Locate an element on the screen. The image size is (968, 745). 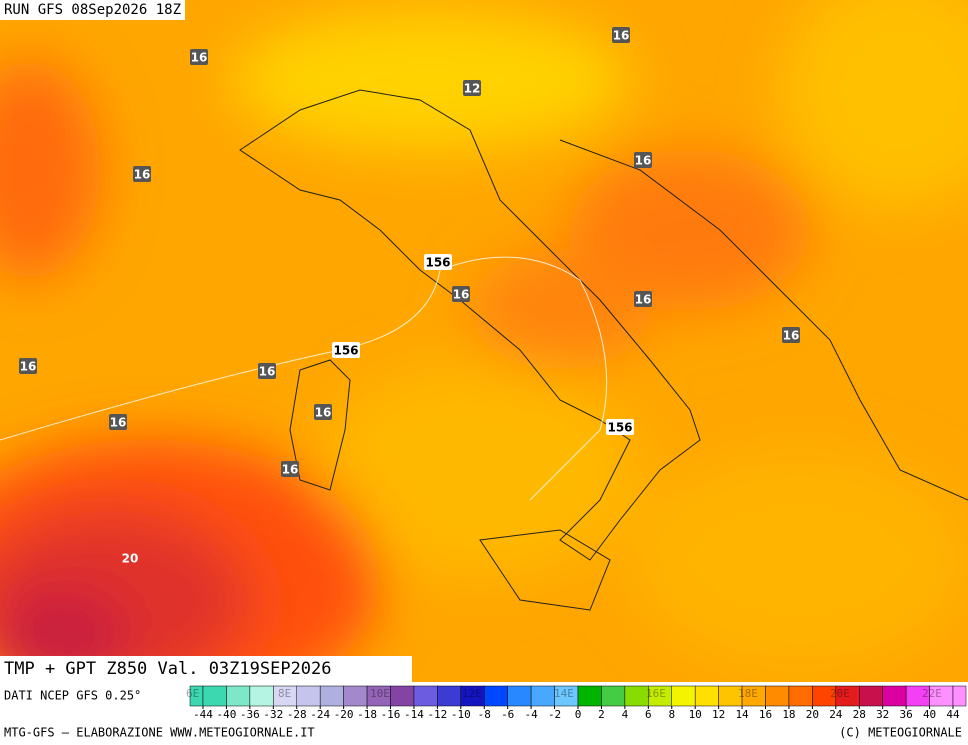
colorbar-label: -44 is located at coordinates (203, 714).